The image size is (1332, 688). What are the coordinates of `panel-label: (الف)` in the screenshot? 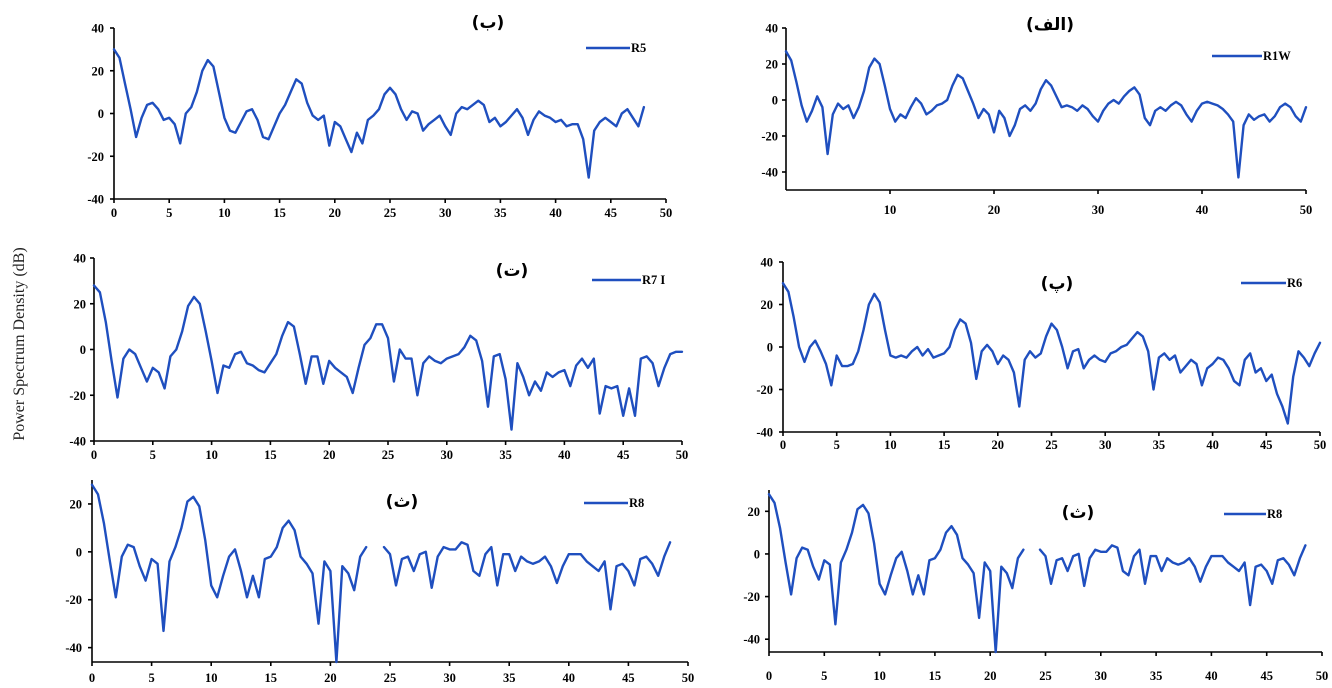 It's located at (1050, 25).